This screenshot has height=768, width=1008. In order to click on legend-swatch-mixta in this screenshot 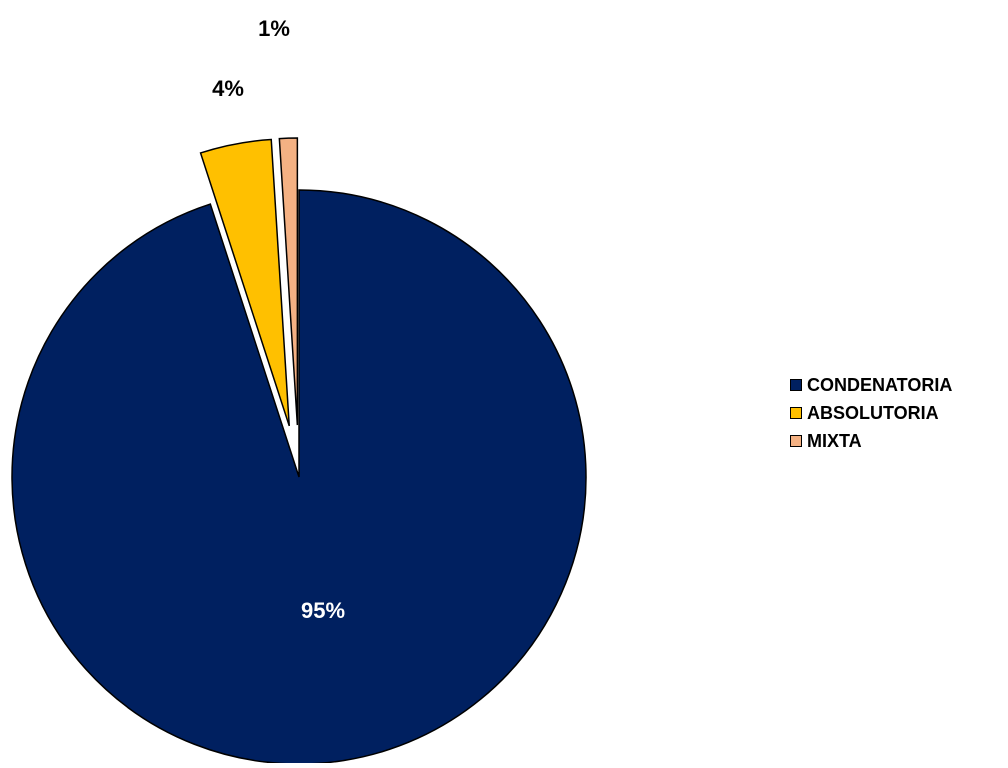, I will do `click(796, 441)`.